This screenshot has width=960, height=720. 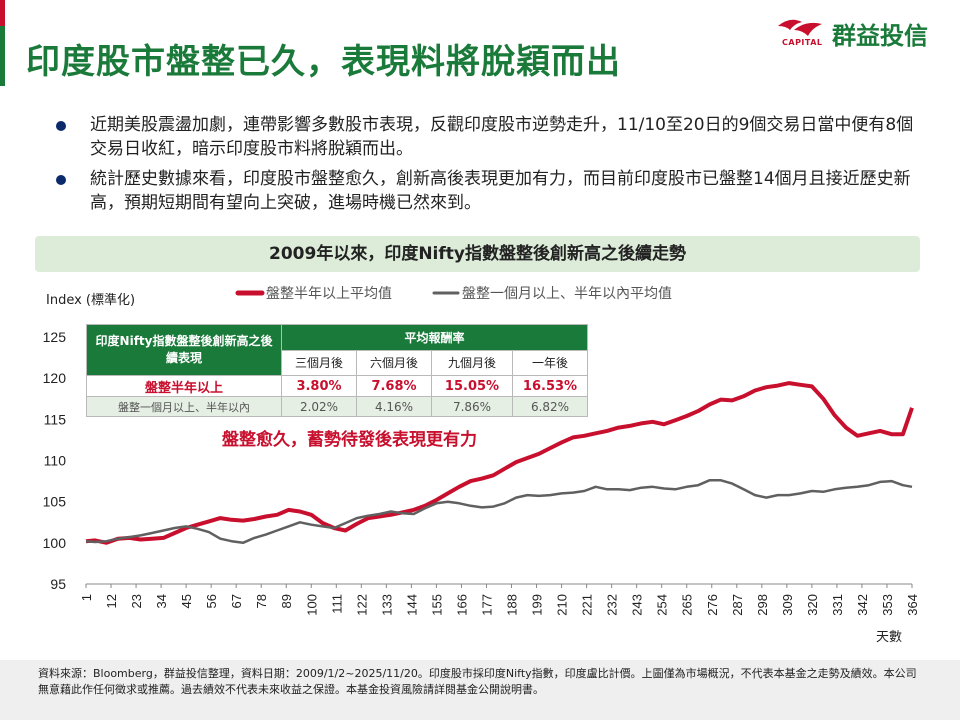 I want to click on accent-bar-red, so click(x=2, y=13).